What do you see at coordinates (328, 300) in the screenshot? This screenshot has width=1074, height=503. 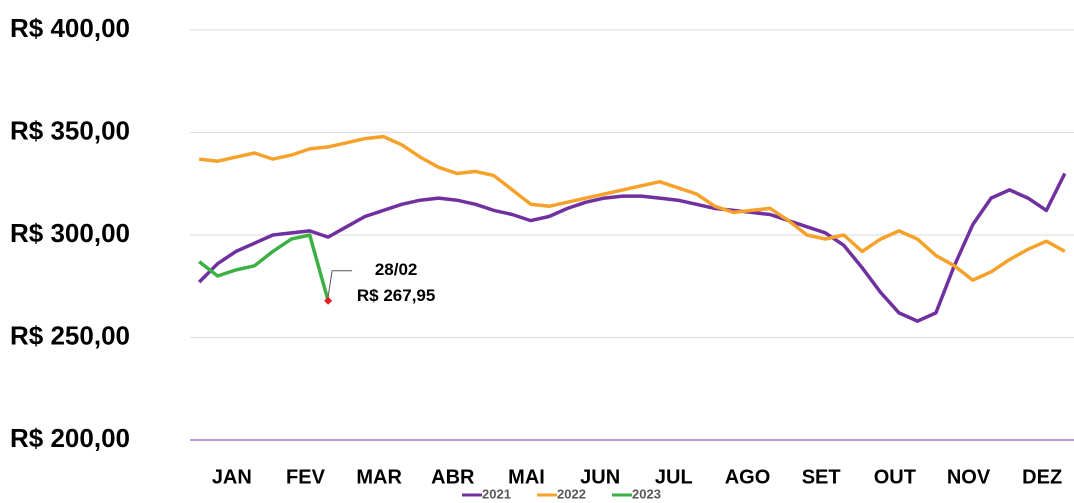 I see `highlight-marker` at bounding box center [328, 300].